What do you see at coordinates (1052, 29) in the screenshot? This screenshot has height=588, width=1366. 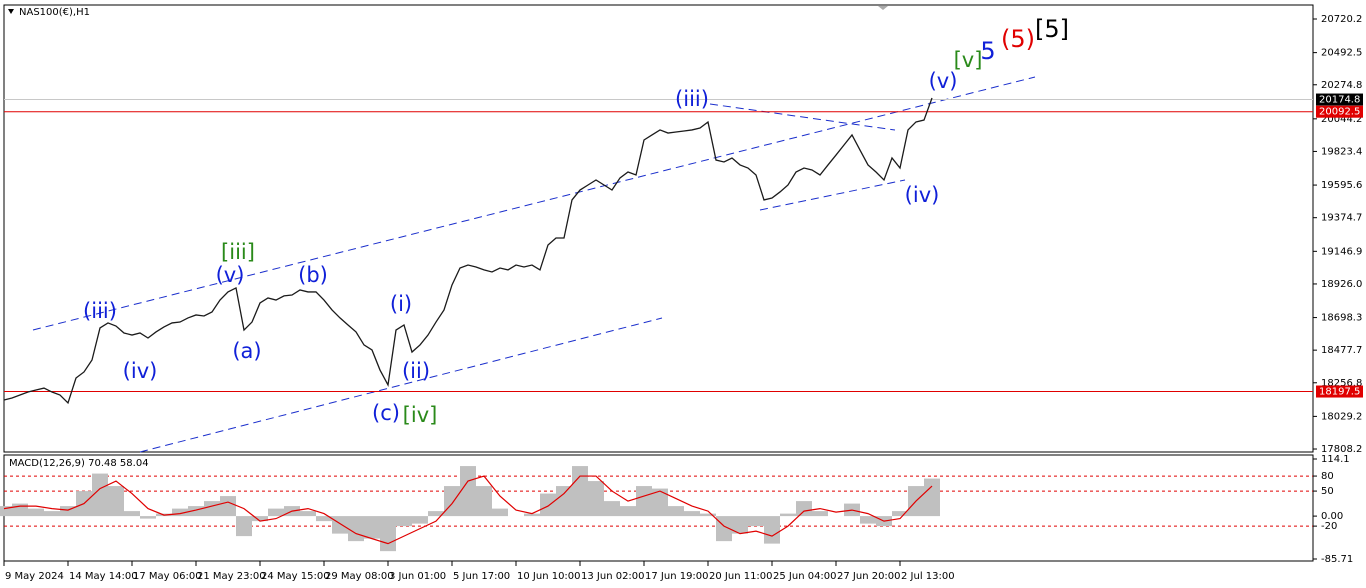 I see `wave-label: [5]` at bounding box center [1052, 29].